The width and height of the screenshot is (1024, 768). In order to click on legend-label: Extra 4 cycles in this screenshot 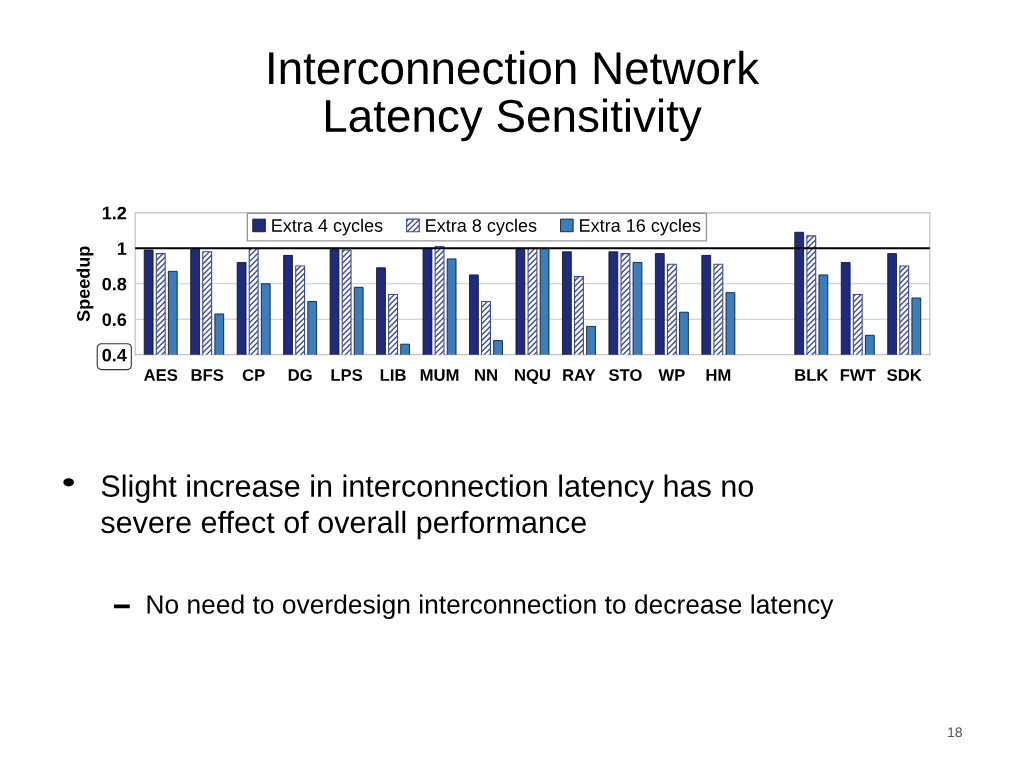, I will do `click(327, 227)`.